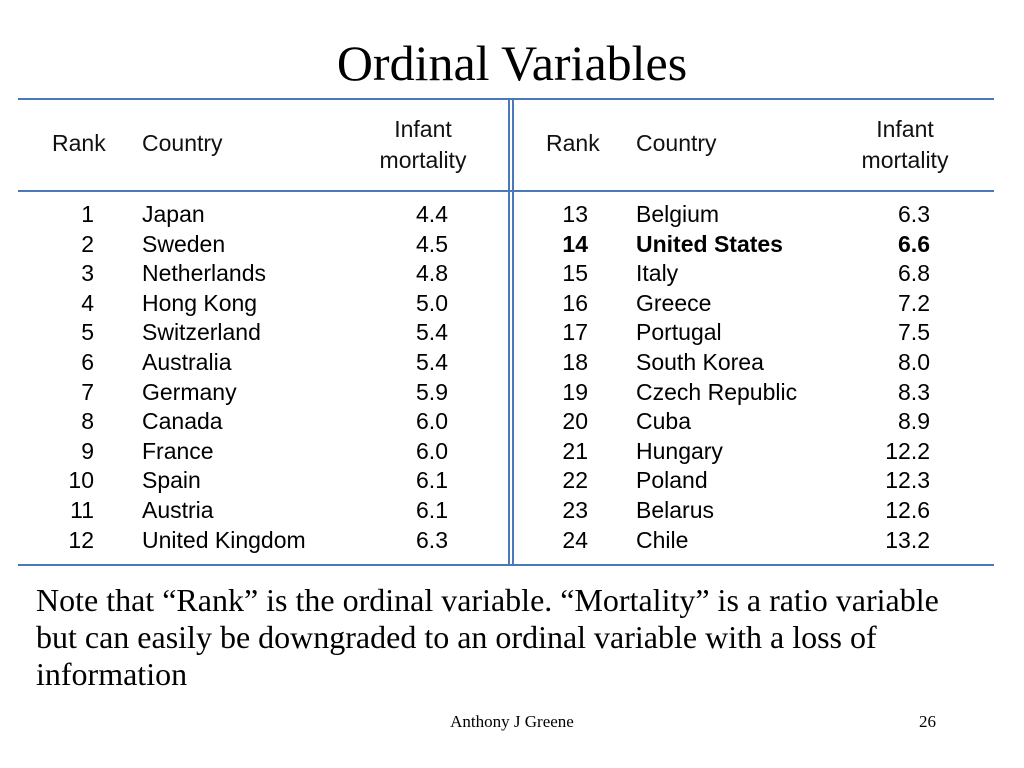 This screenshot has height=768, width=1024. What do you see at coordinates (432, 391) in the screenshot?
I see `row-mortality: 5.9` at bounding box center [432, 391].